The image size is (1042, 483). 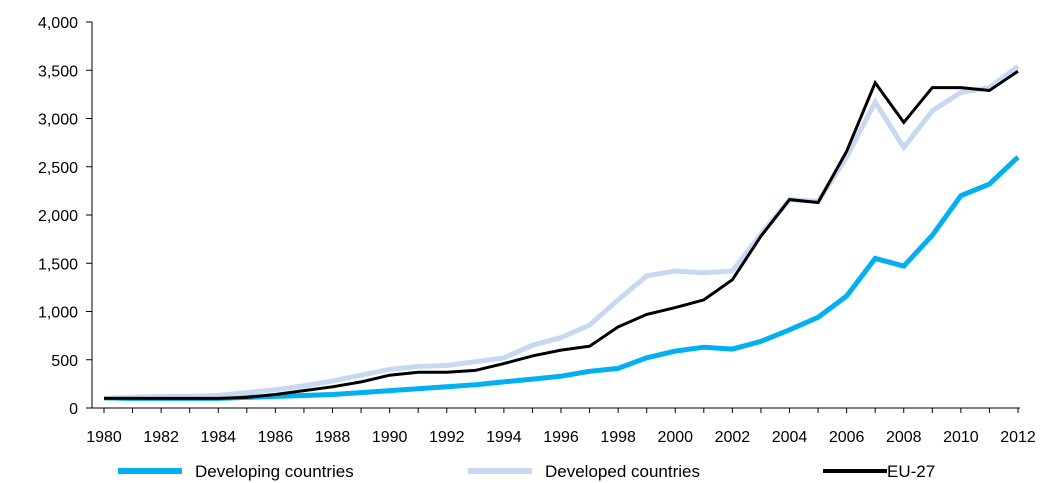 I want to click on x-tick-label: 1986, so click(x=276, y=437).